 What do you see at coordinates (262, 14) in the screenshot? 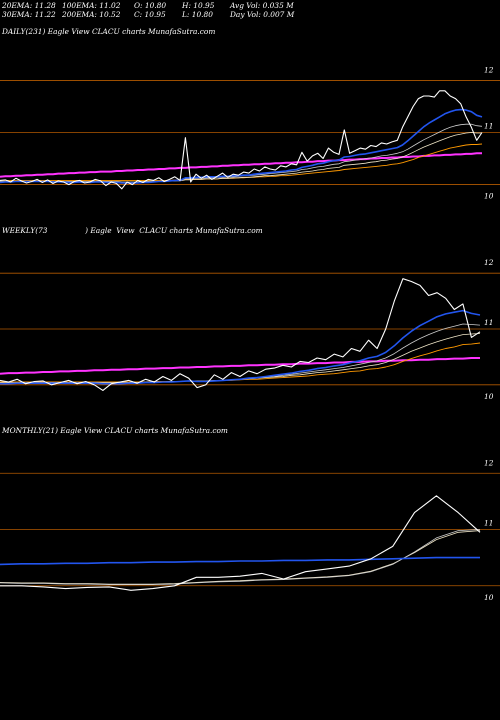
I see `header-day-vol: Day Vol: 0.007 M` at bounding box center [262, 14].